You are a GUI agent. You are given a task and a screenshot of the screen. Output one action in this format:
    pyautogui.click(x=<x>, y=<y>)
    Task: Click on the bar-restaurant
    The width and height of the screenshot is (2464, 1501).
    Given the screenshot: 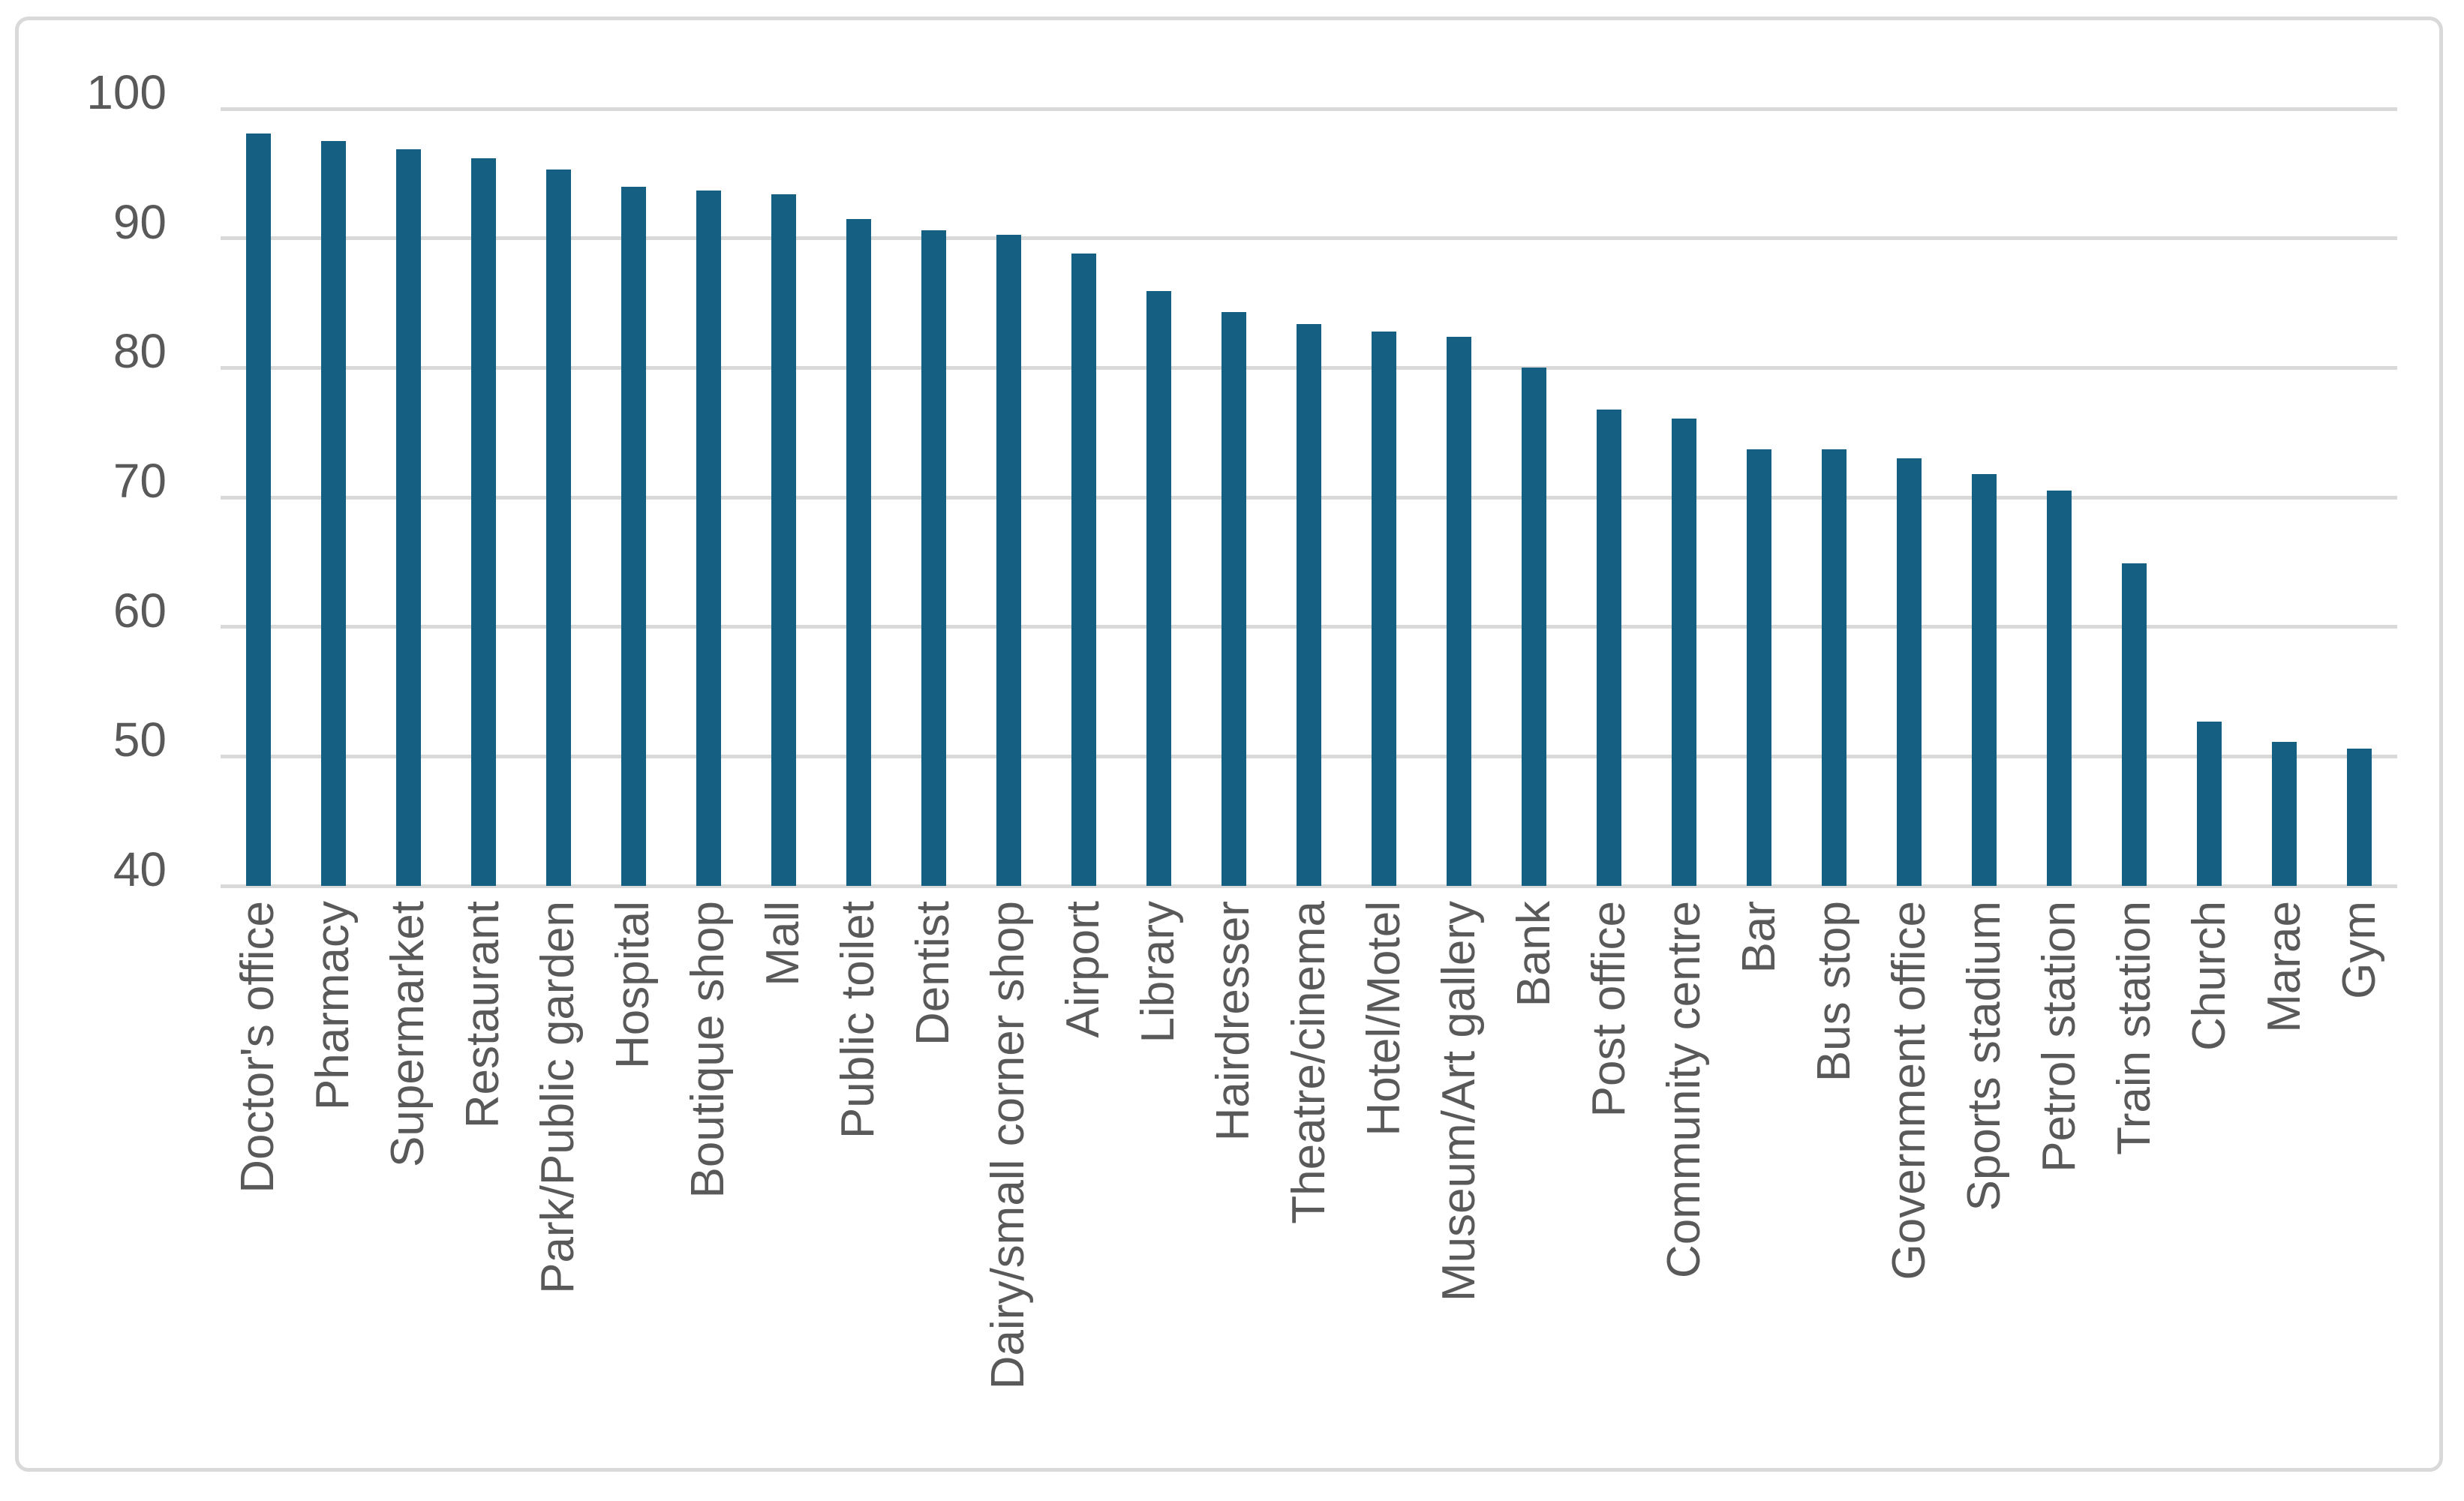 What is the action you would take?
    pyautogui.click(x=483, y=522)
    